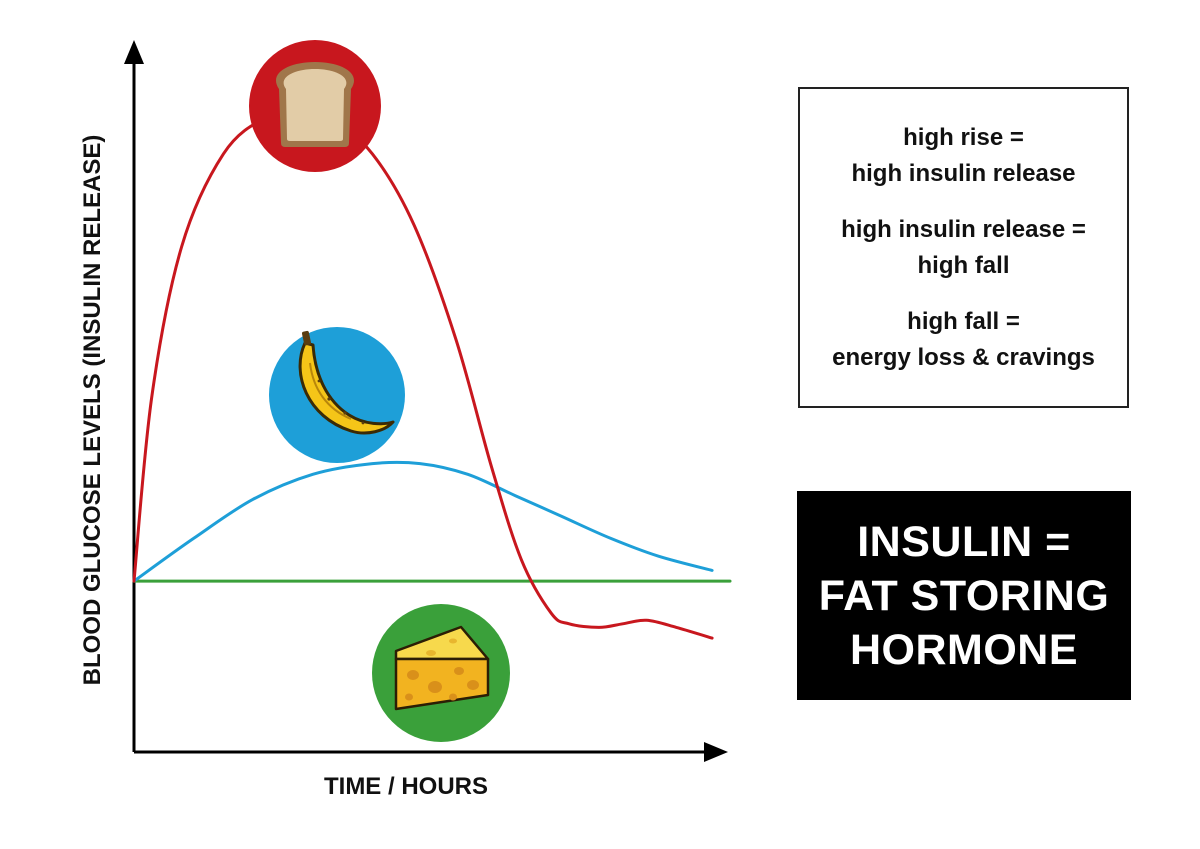 The width and height of the screenshot is (1200, 849). I want to click on y-axis-title: BLOOD GLUCOSE LEVELS (INSULIN RELEASE), so click(92, 410).